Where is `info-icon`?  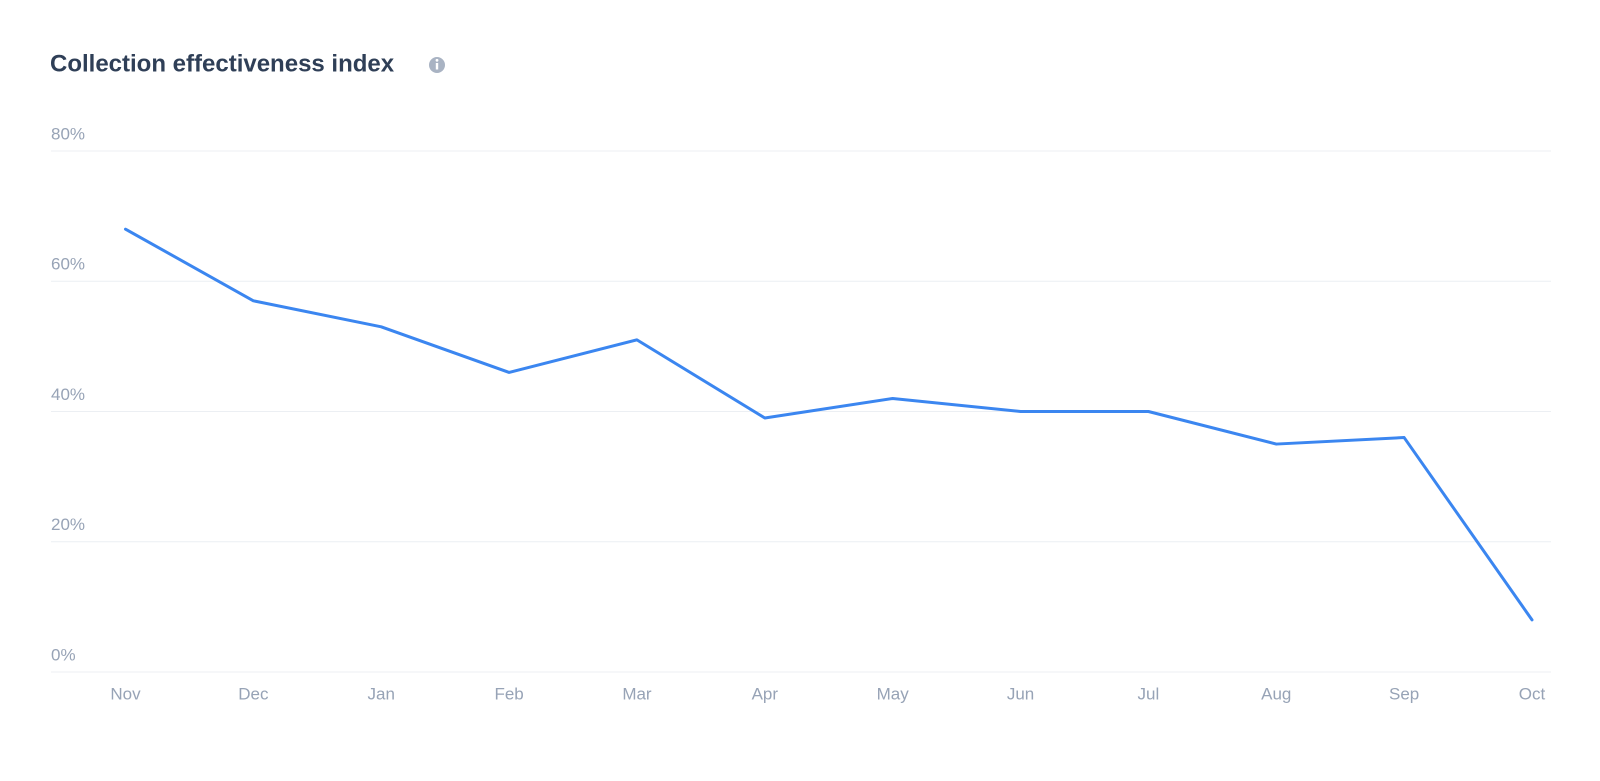 info-icon is located at coordinates (437, 65).